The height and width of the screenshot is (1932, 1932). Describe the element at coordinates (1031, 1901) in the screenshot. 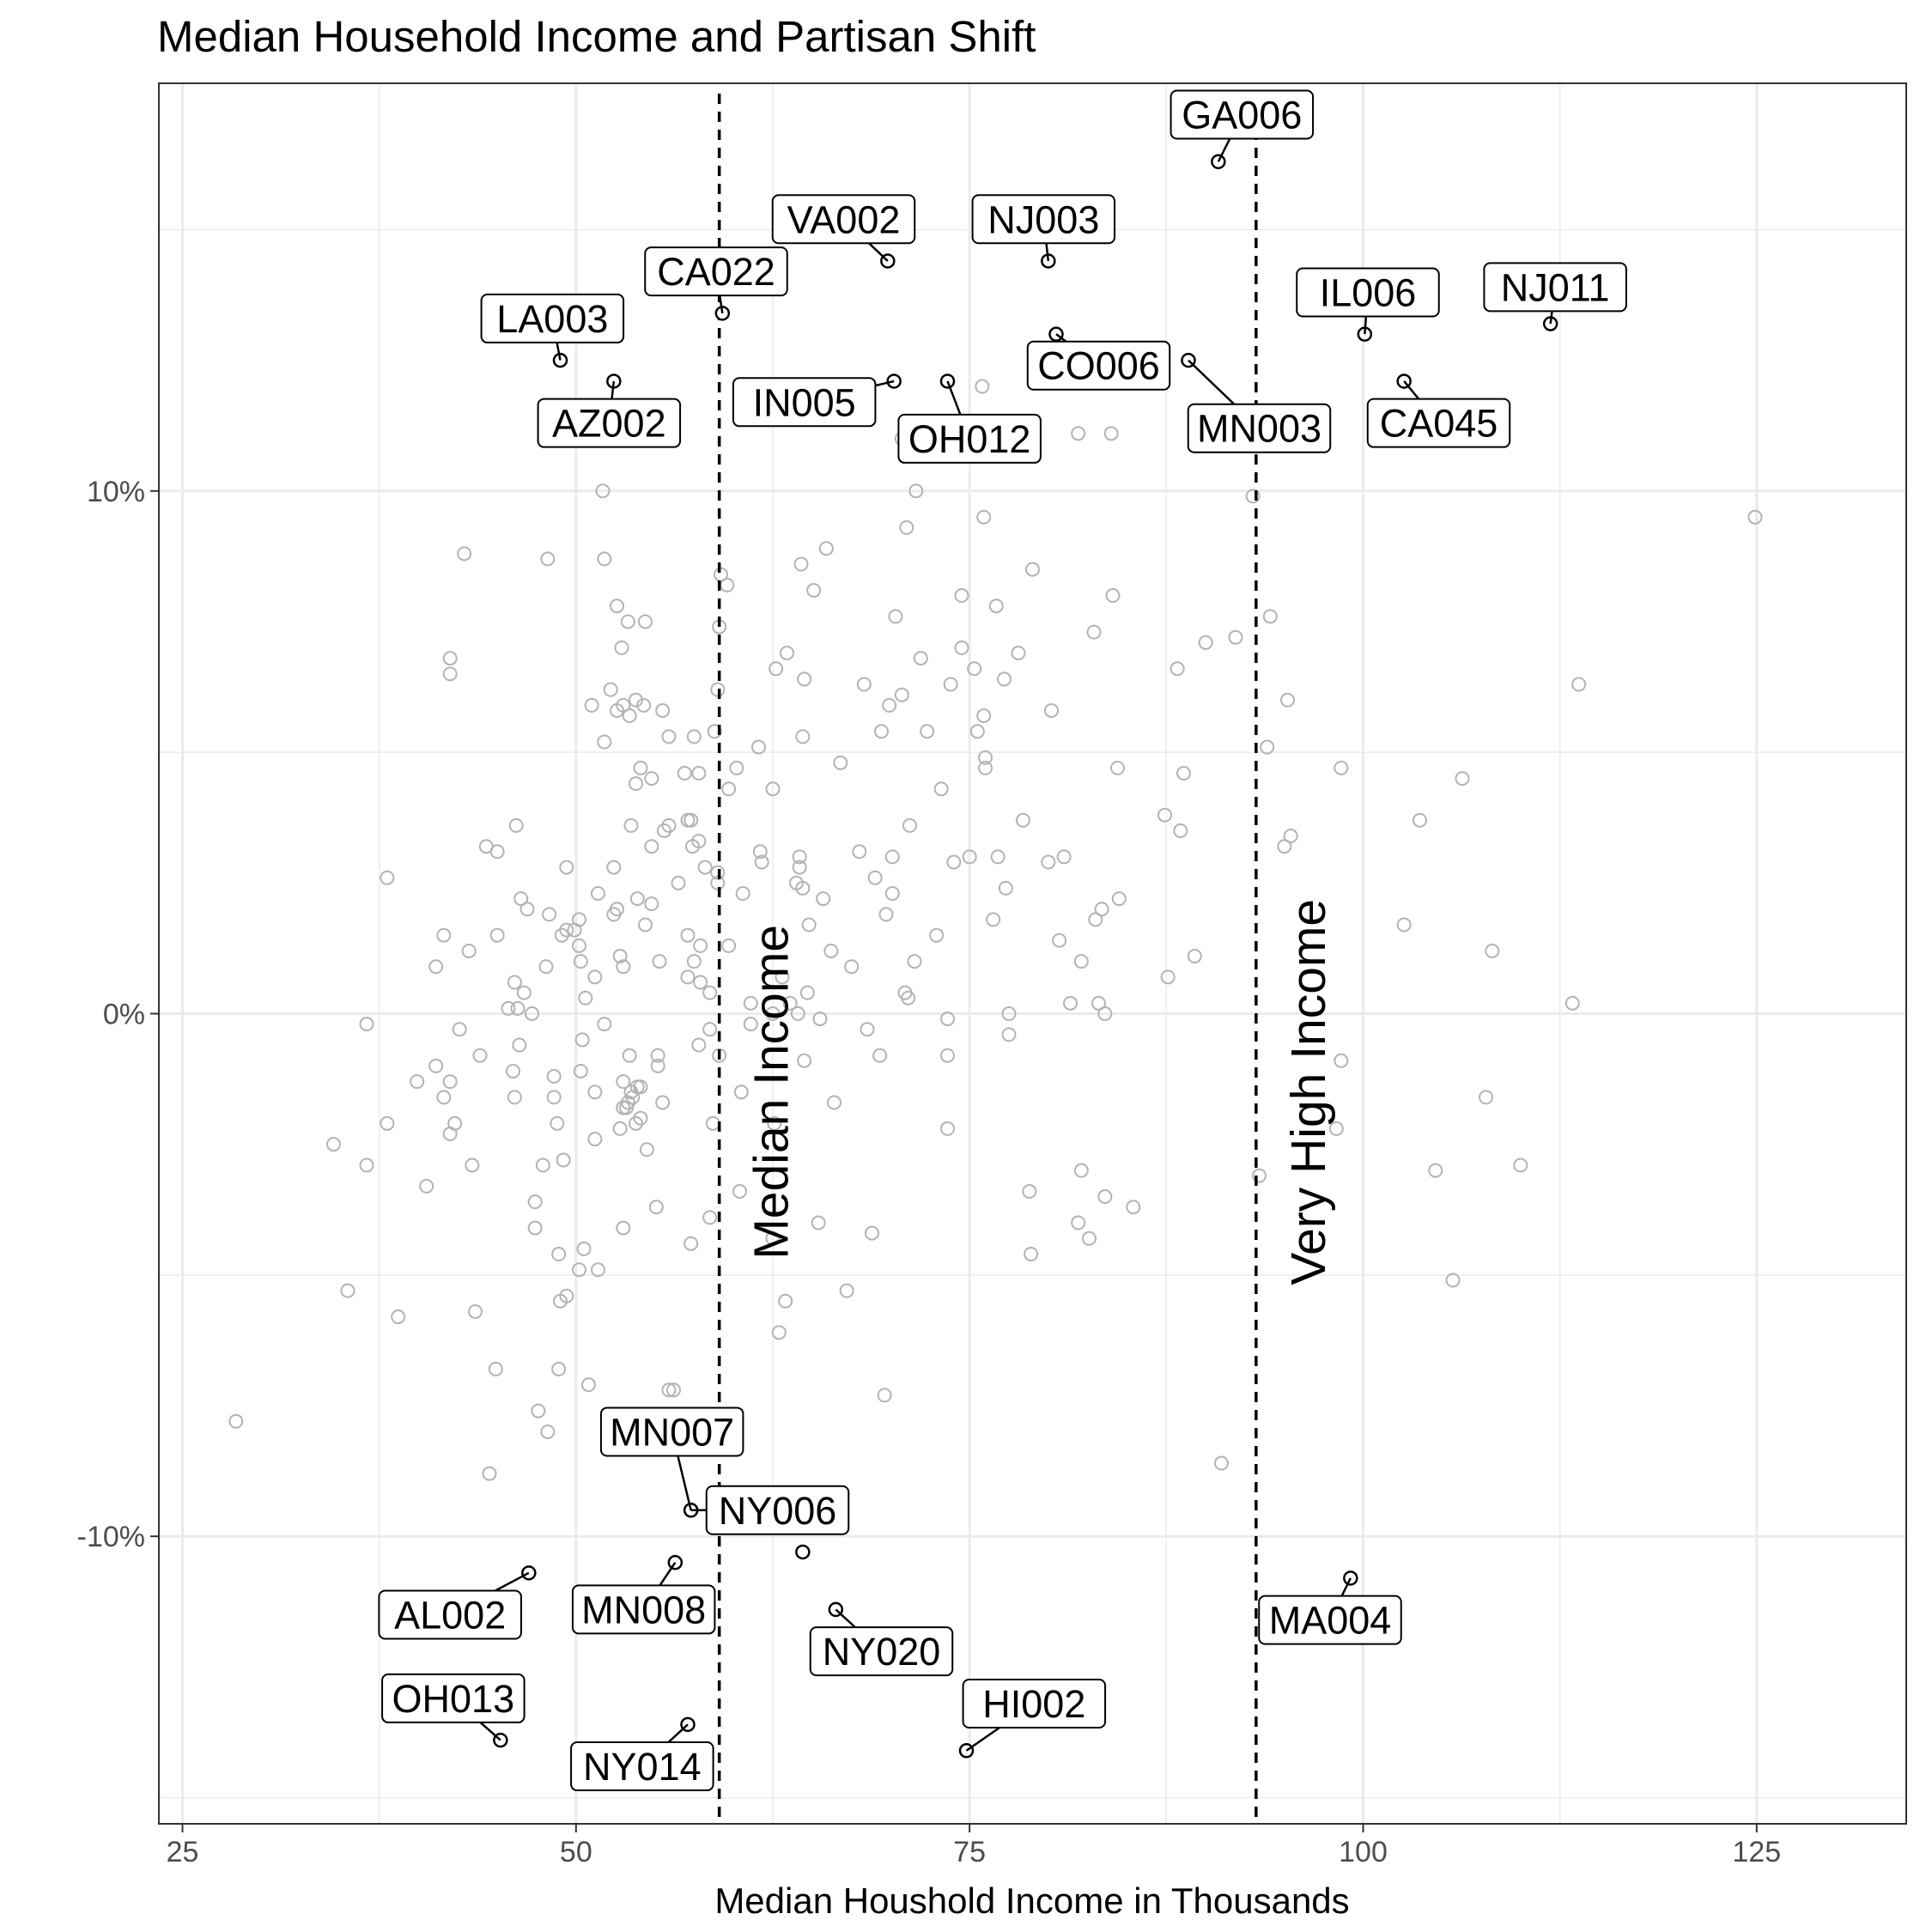

I see `x-axis-title: Median Houshold Income in Thousands` at that location.